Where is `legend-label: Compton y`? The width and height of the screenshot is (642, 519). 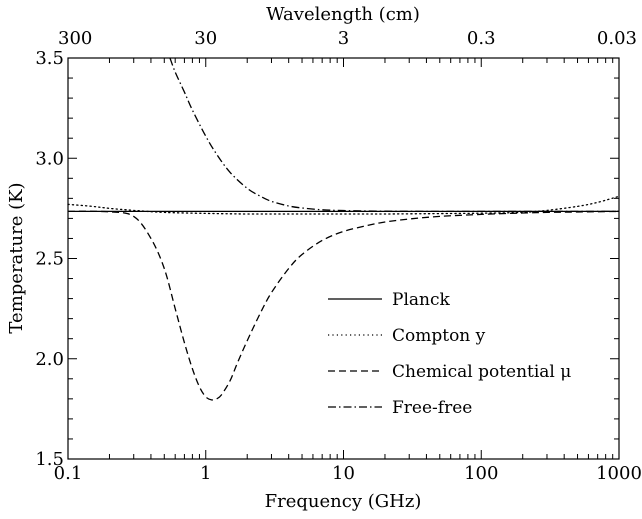 legend-label: Compton y is located at coordinates (439, 336).